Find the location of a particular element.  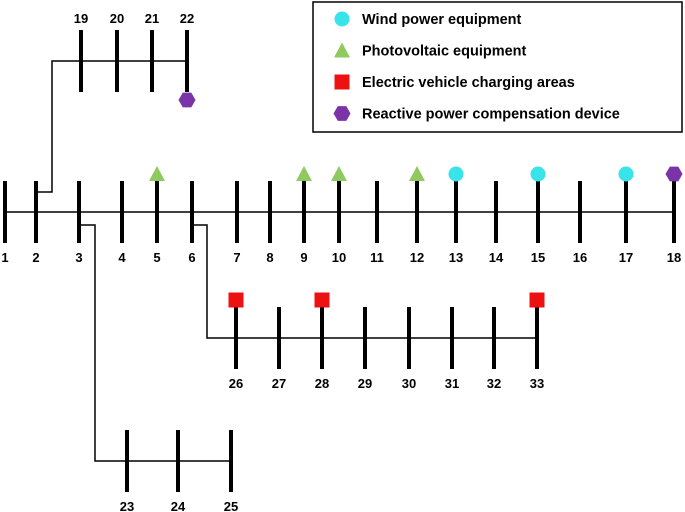

bus-label-24: 24 is located at coordinates (178, 505).